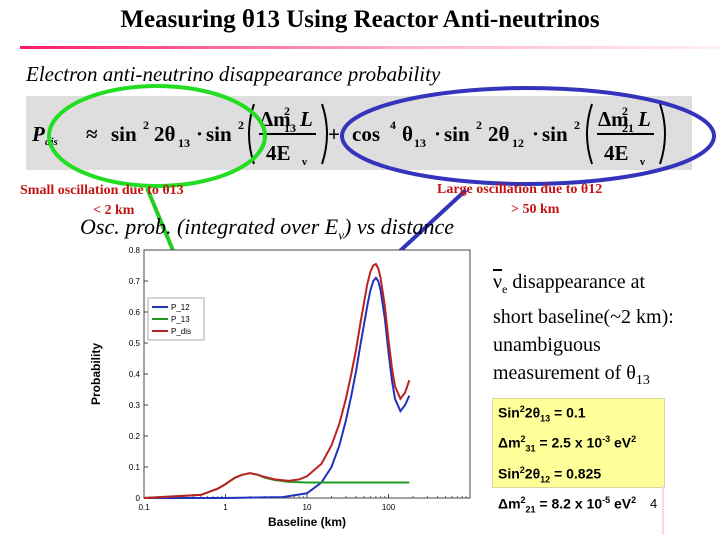  I want to click on y-tick-label: 0.2, so click(135, 436).